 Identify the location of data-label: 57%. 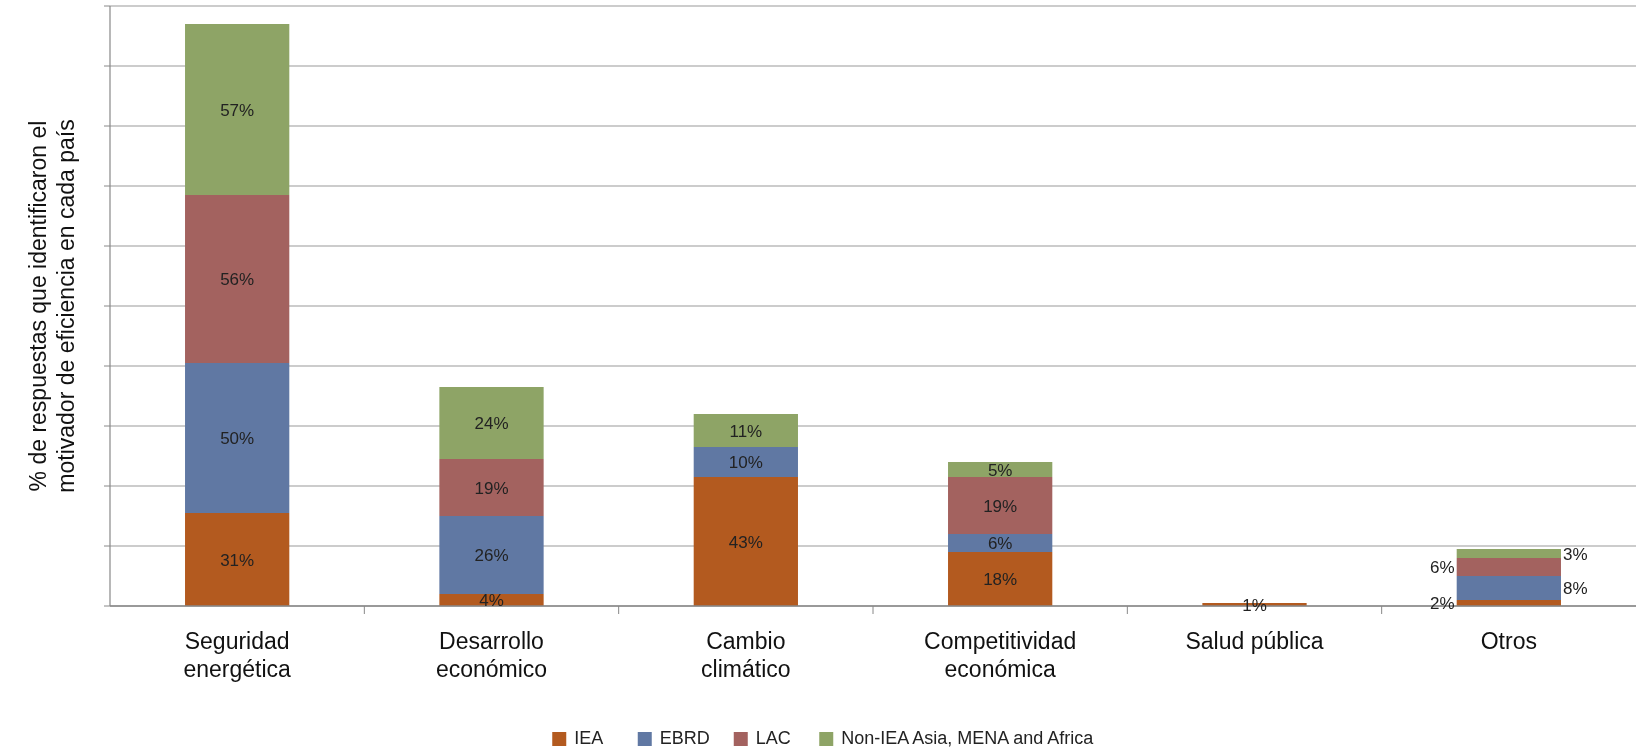
(237, 110).